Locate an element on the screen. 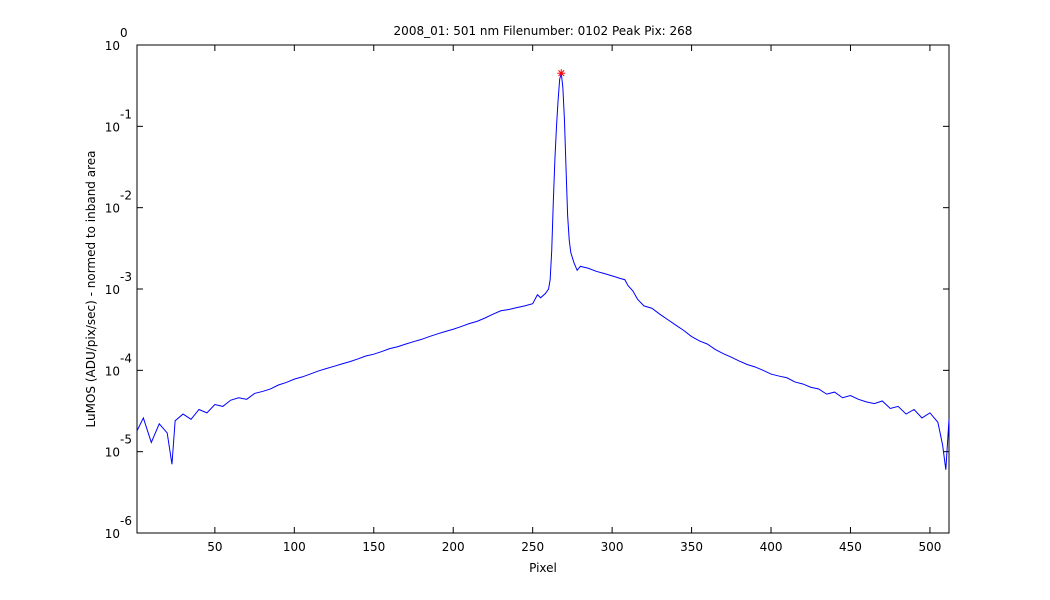 The image size is (1050, 600). x-axis-label: Pixel is located at coordinates (543, 568).